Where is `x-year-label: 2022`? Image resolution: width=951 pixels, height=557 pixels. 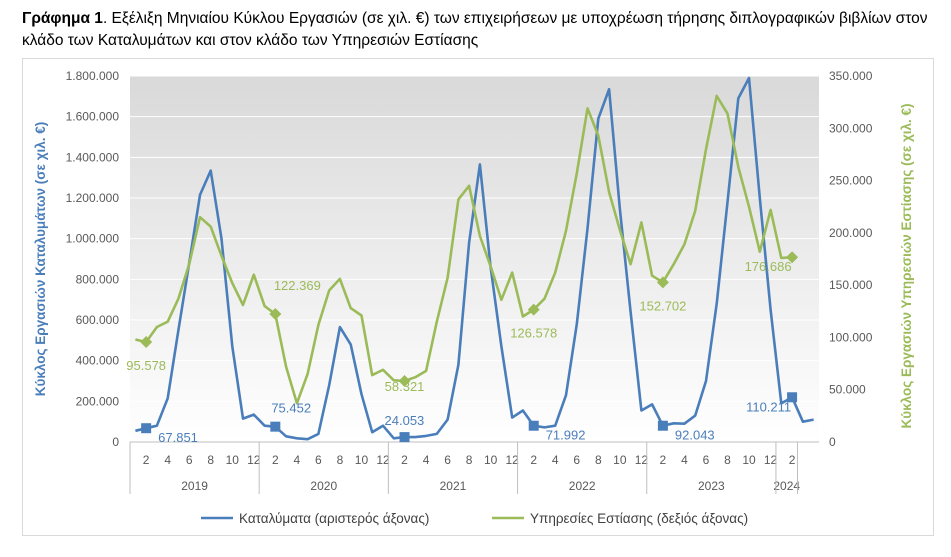
x-year-label: 2022 is located at coordinates (582, 486).